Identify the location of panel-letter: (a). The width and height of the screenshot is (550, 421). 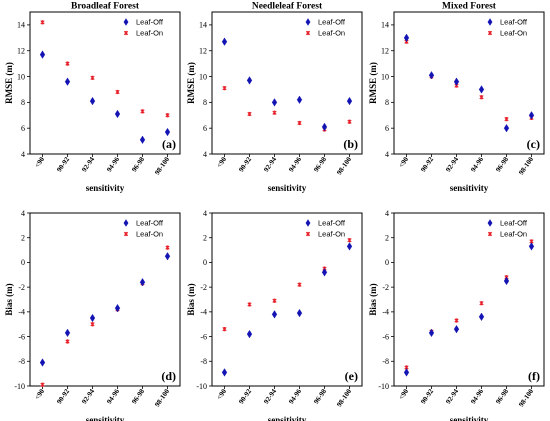
(169, 144).